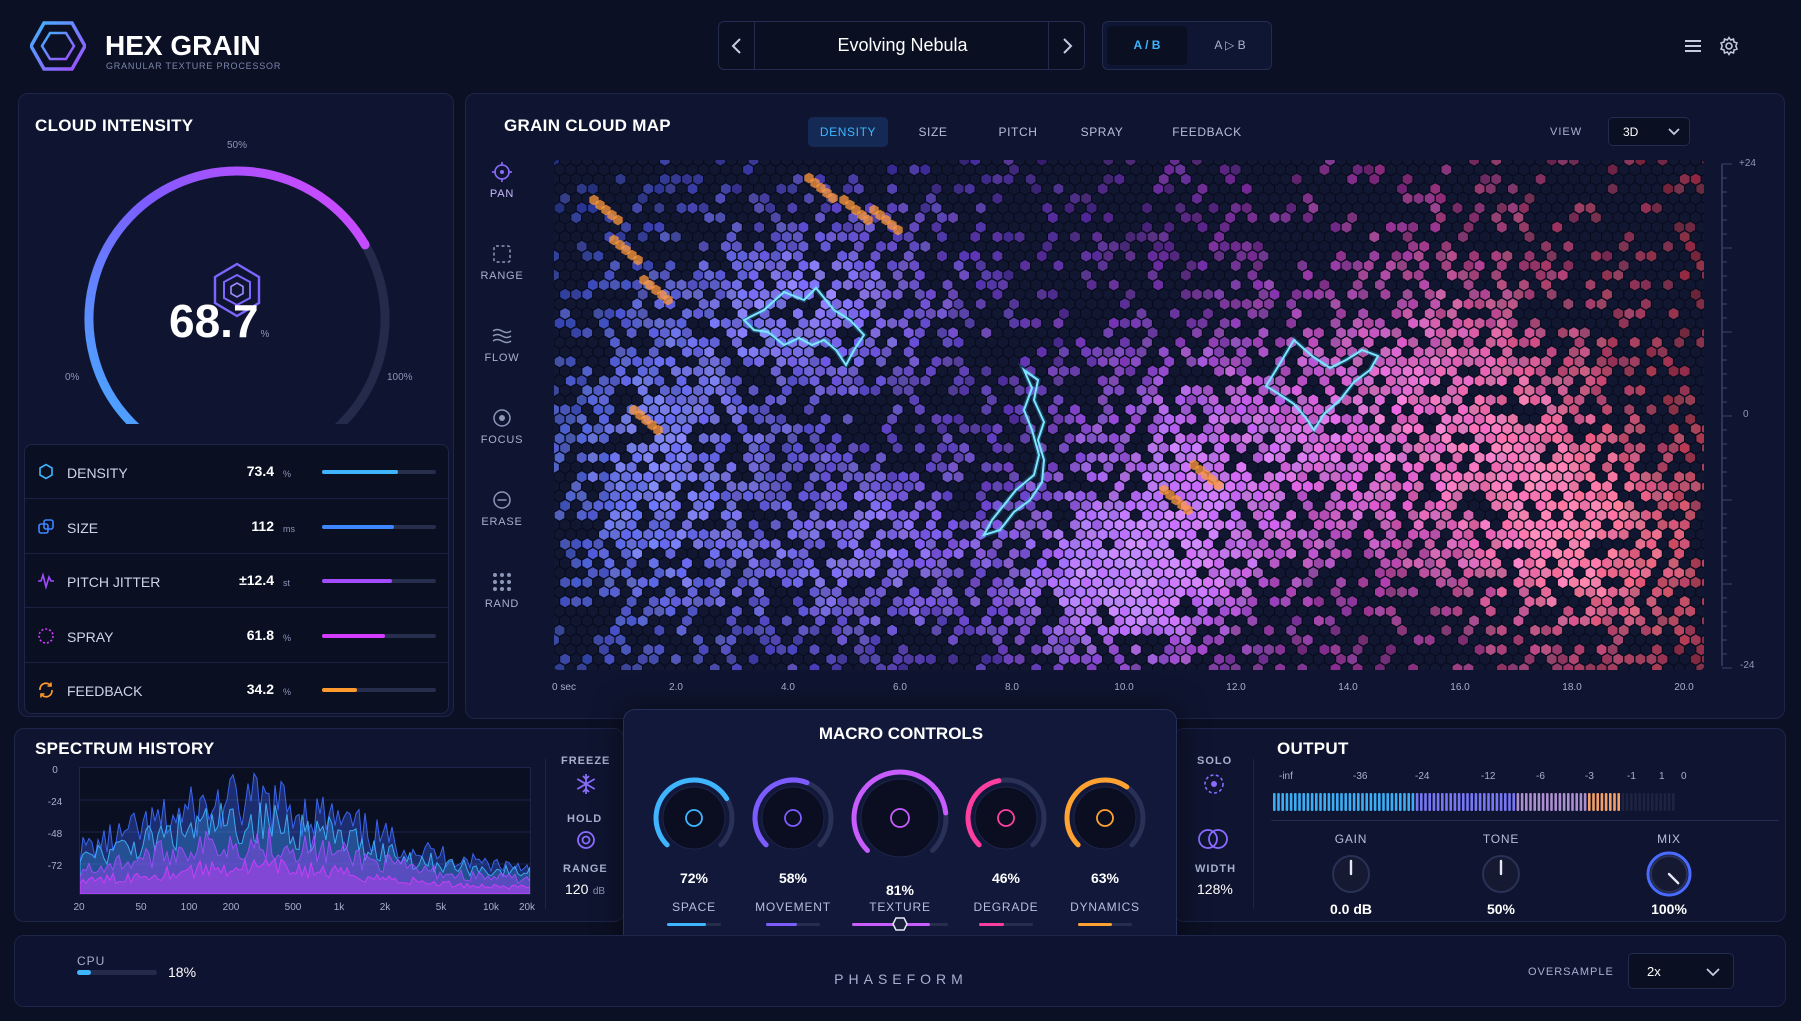 The image size is (1801, 1021). What do you see at coordinates (1230, 45) in the screenshot?
I see `ab-copy-button: A ▷ B` at bounding box center [1230, 45].